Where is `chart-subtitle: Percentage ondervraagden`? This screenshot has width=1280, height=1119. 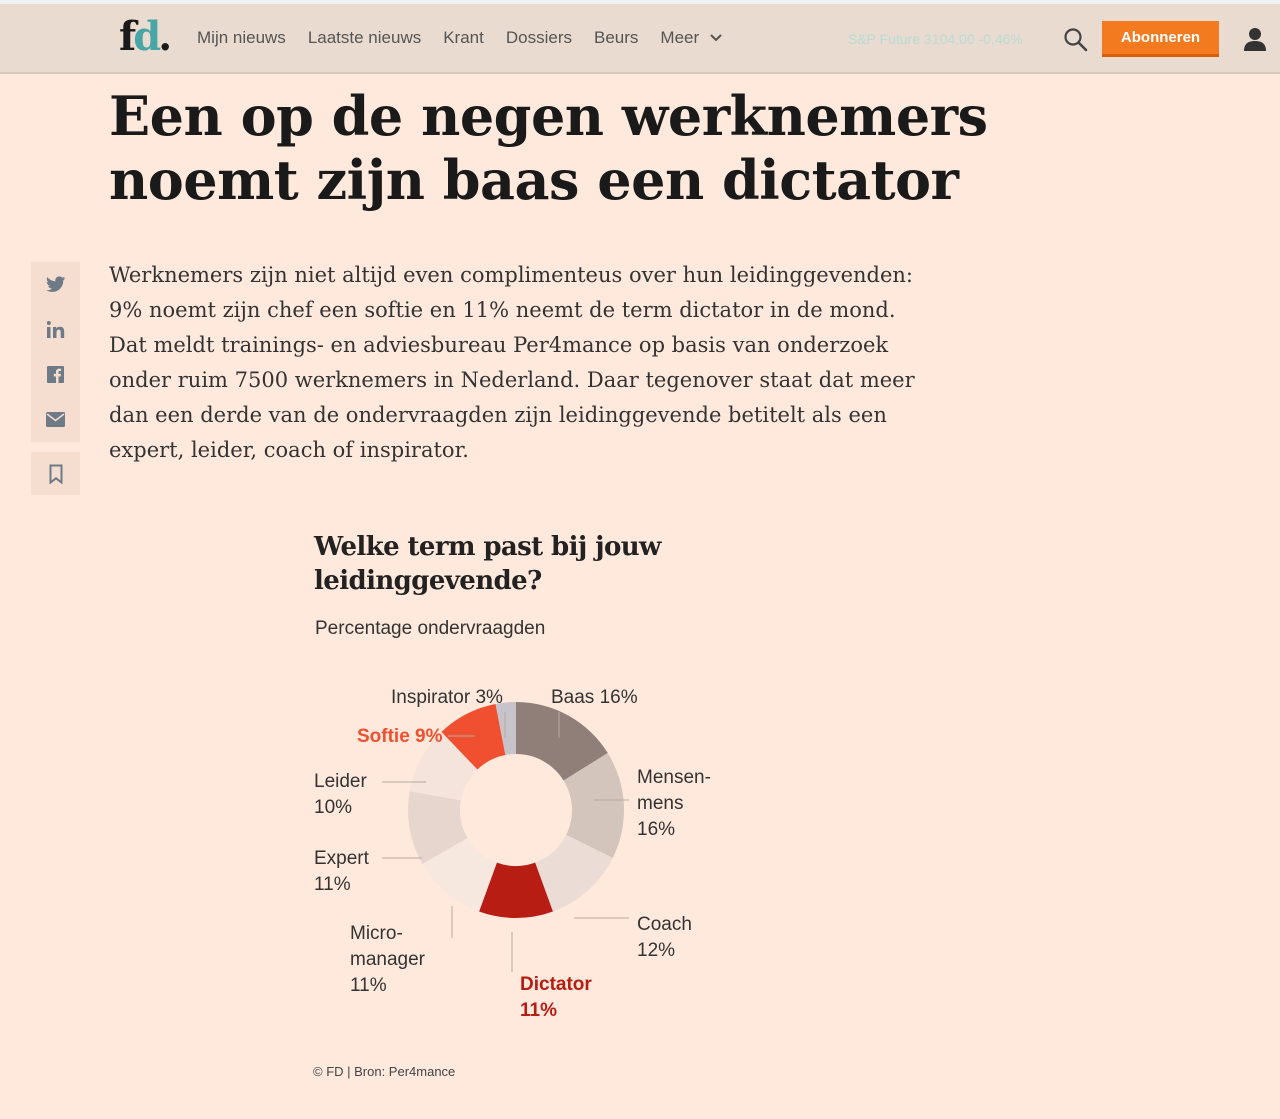
chart-subtitle: Percentage ondervraagden is located at coordinates (430, 628).